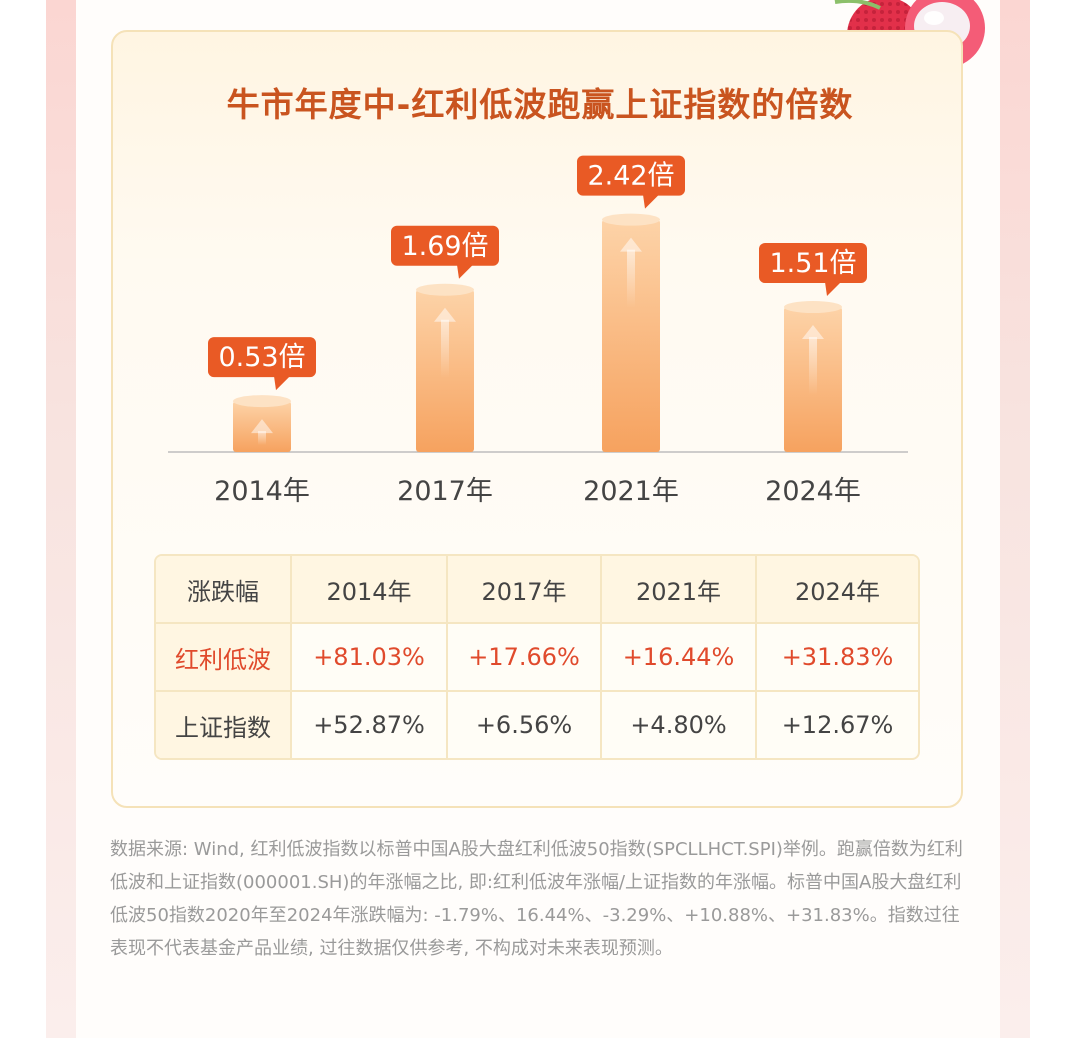 The height and width of the screenshot is (1038, 1080). What do you see at coordinates (631, 491) in the screenshot?
I see `x-tick-label: 2021年` at bounding box center [631, 491].